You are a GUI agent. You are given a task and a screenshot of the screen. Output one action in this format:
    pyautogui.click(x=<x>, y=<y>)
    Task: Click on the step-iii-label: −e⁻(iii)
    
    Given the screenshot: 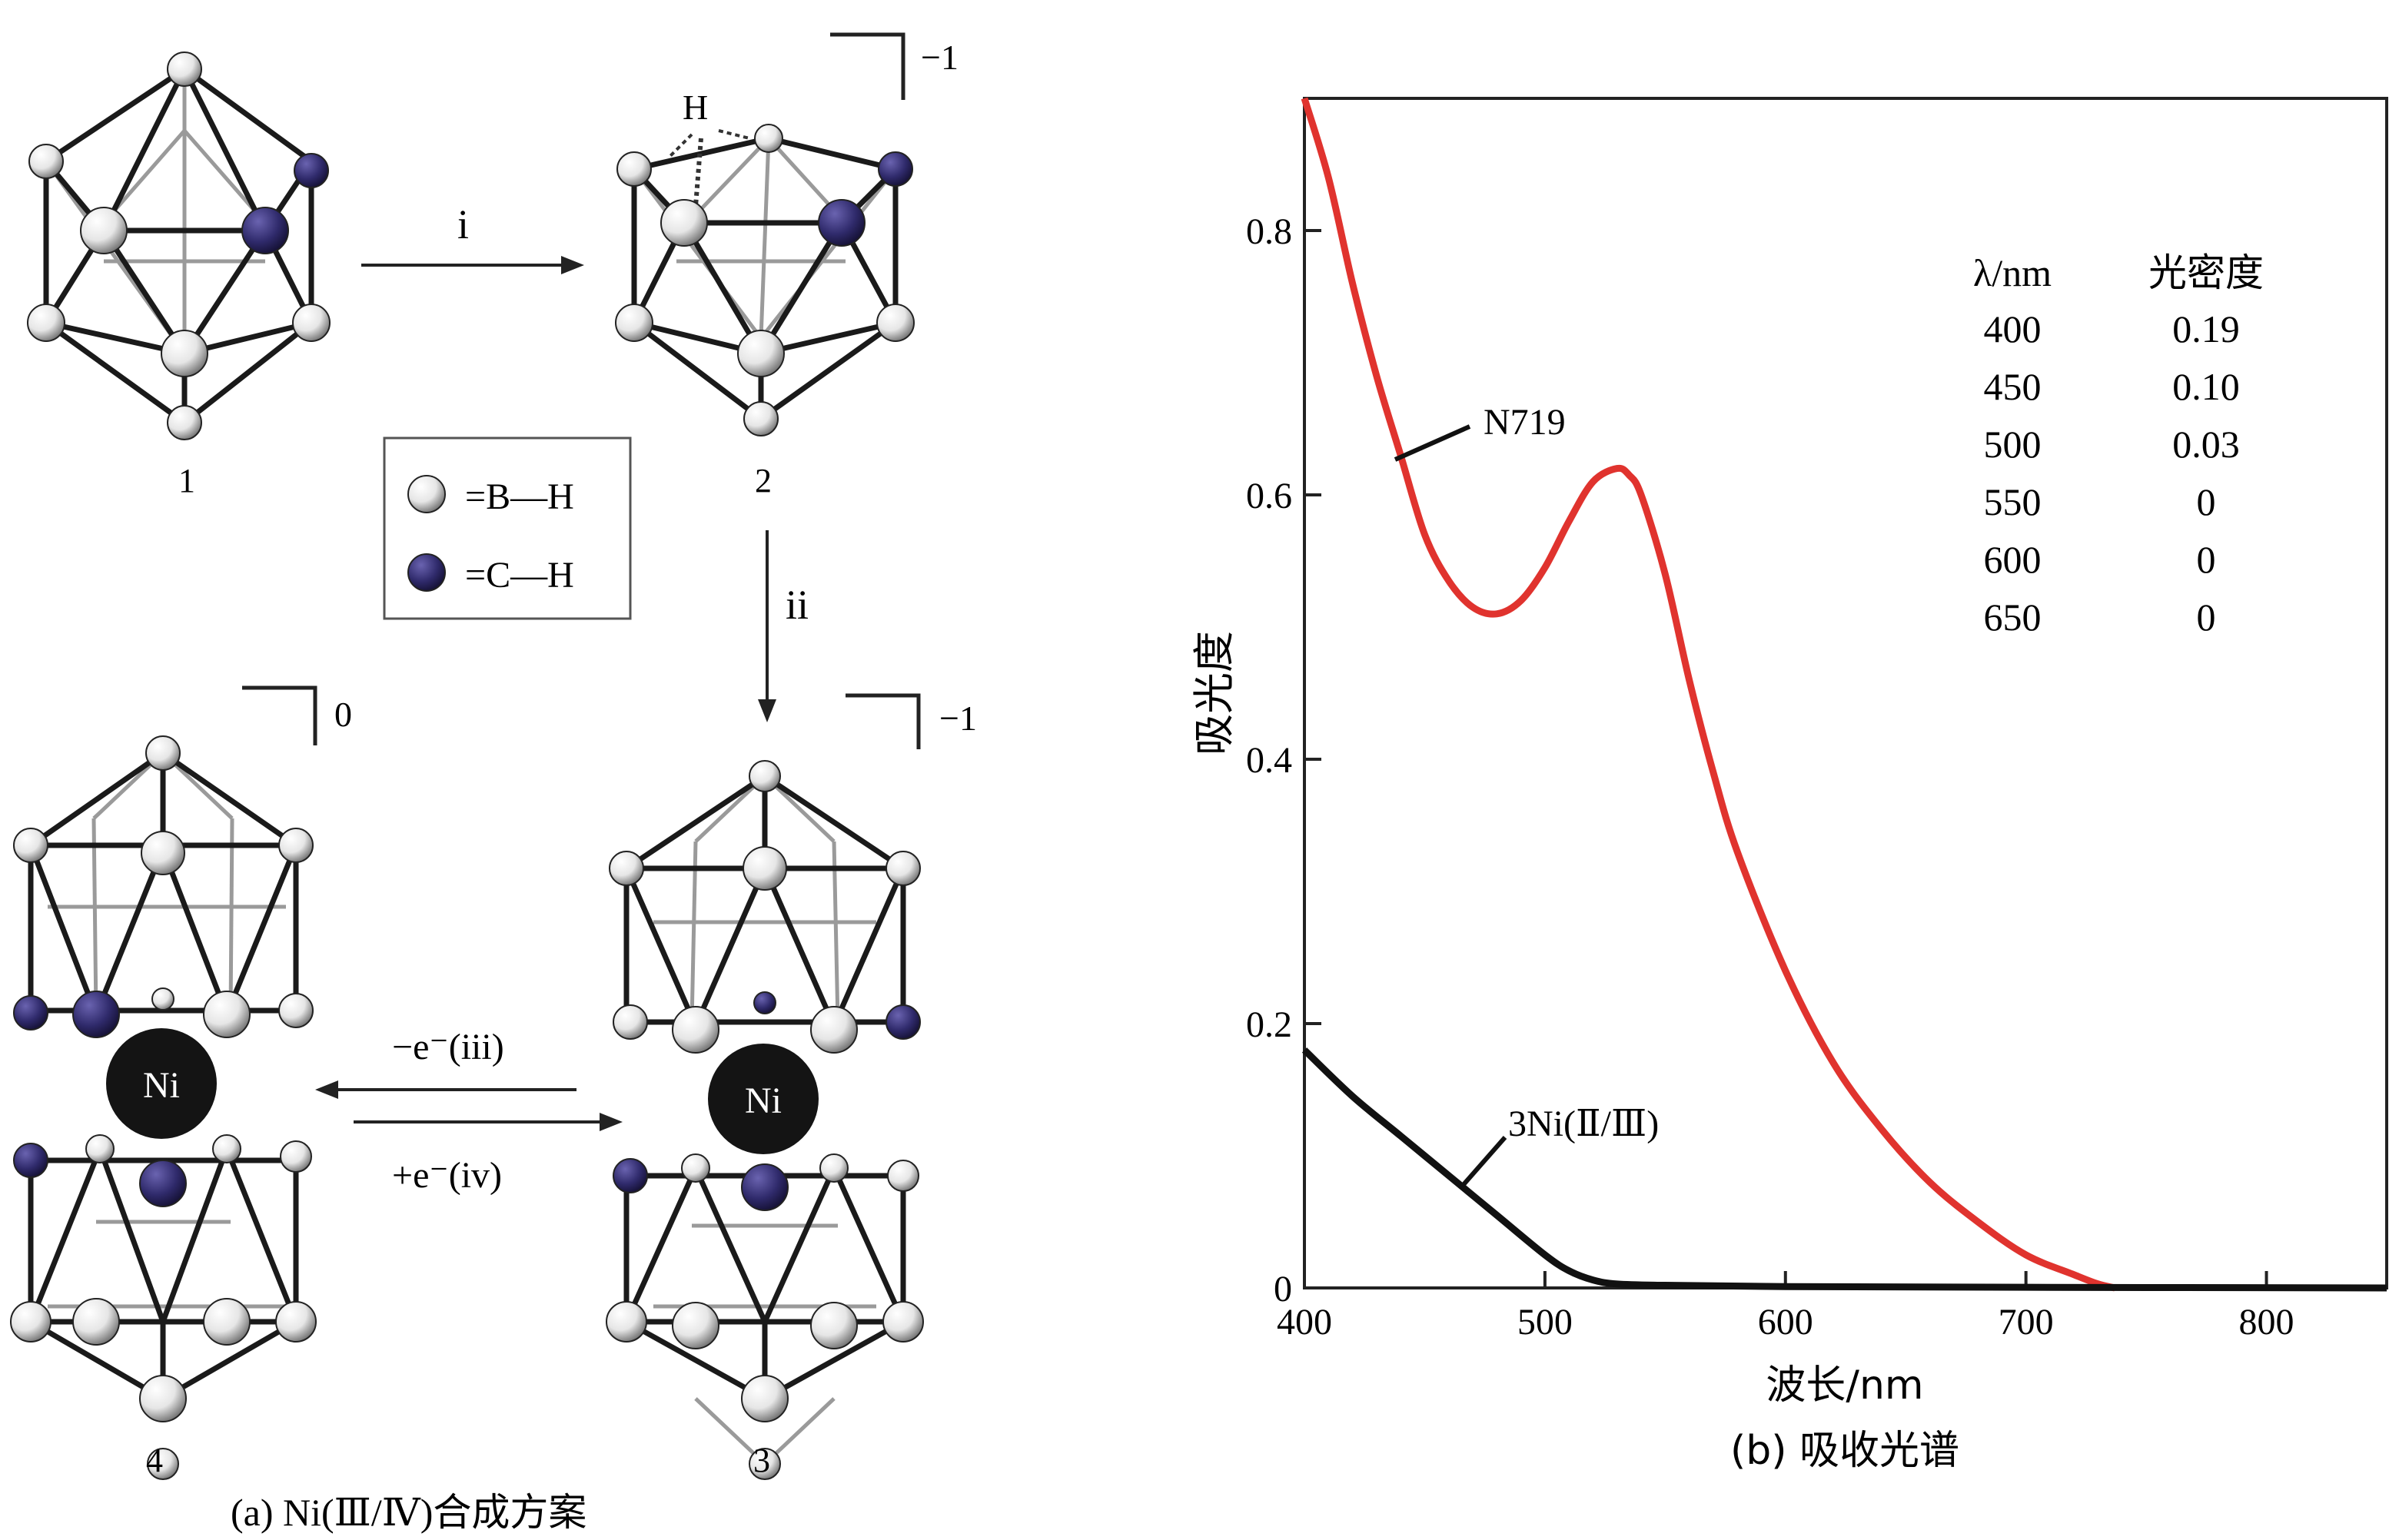 What is the action you would take?
    pyautogui.click(x=448, y=1047)
    